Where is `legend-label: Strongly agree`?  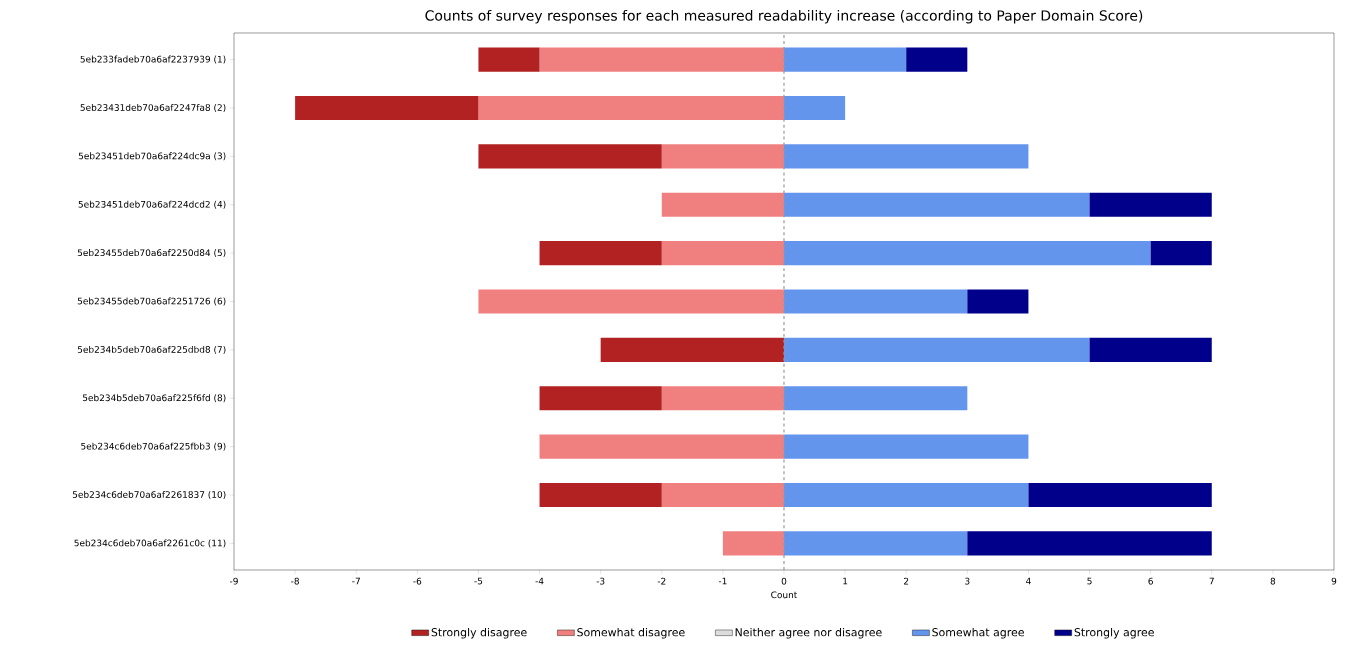
legend-label: Strongly agree is located at coordinates (1114, 633).